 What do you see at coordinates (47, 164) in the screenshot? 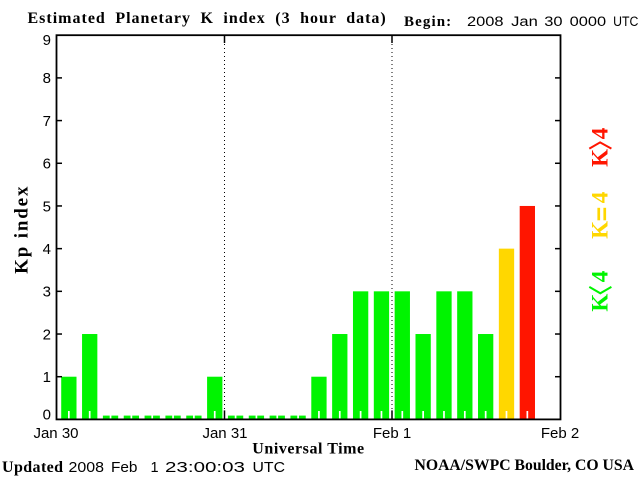
I see `svg-text: 6` at bounding box center [47, 164].